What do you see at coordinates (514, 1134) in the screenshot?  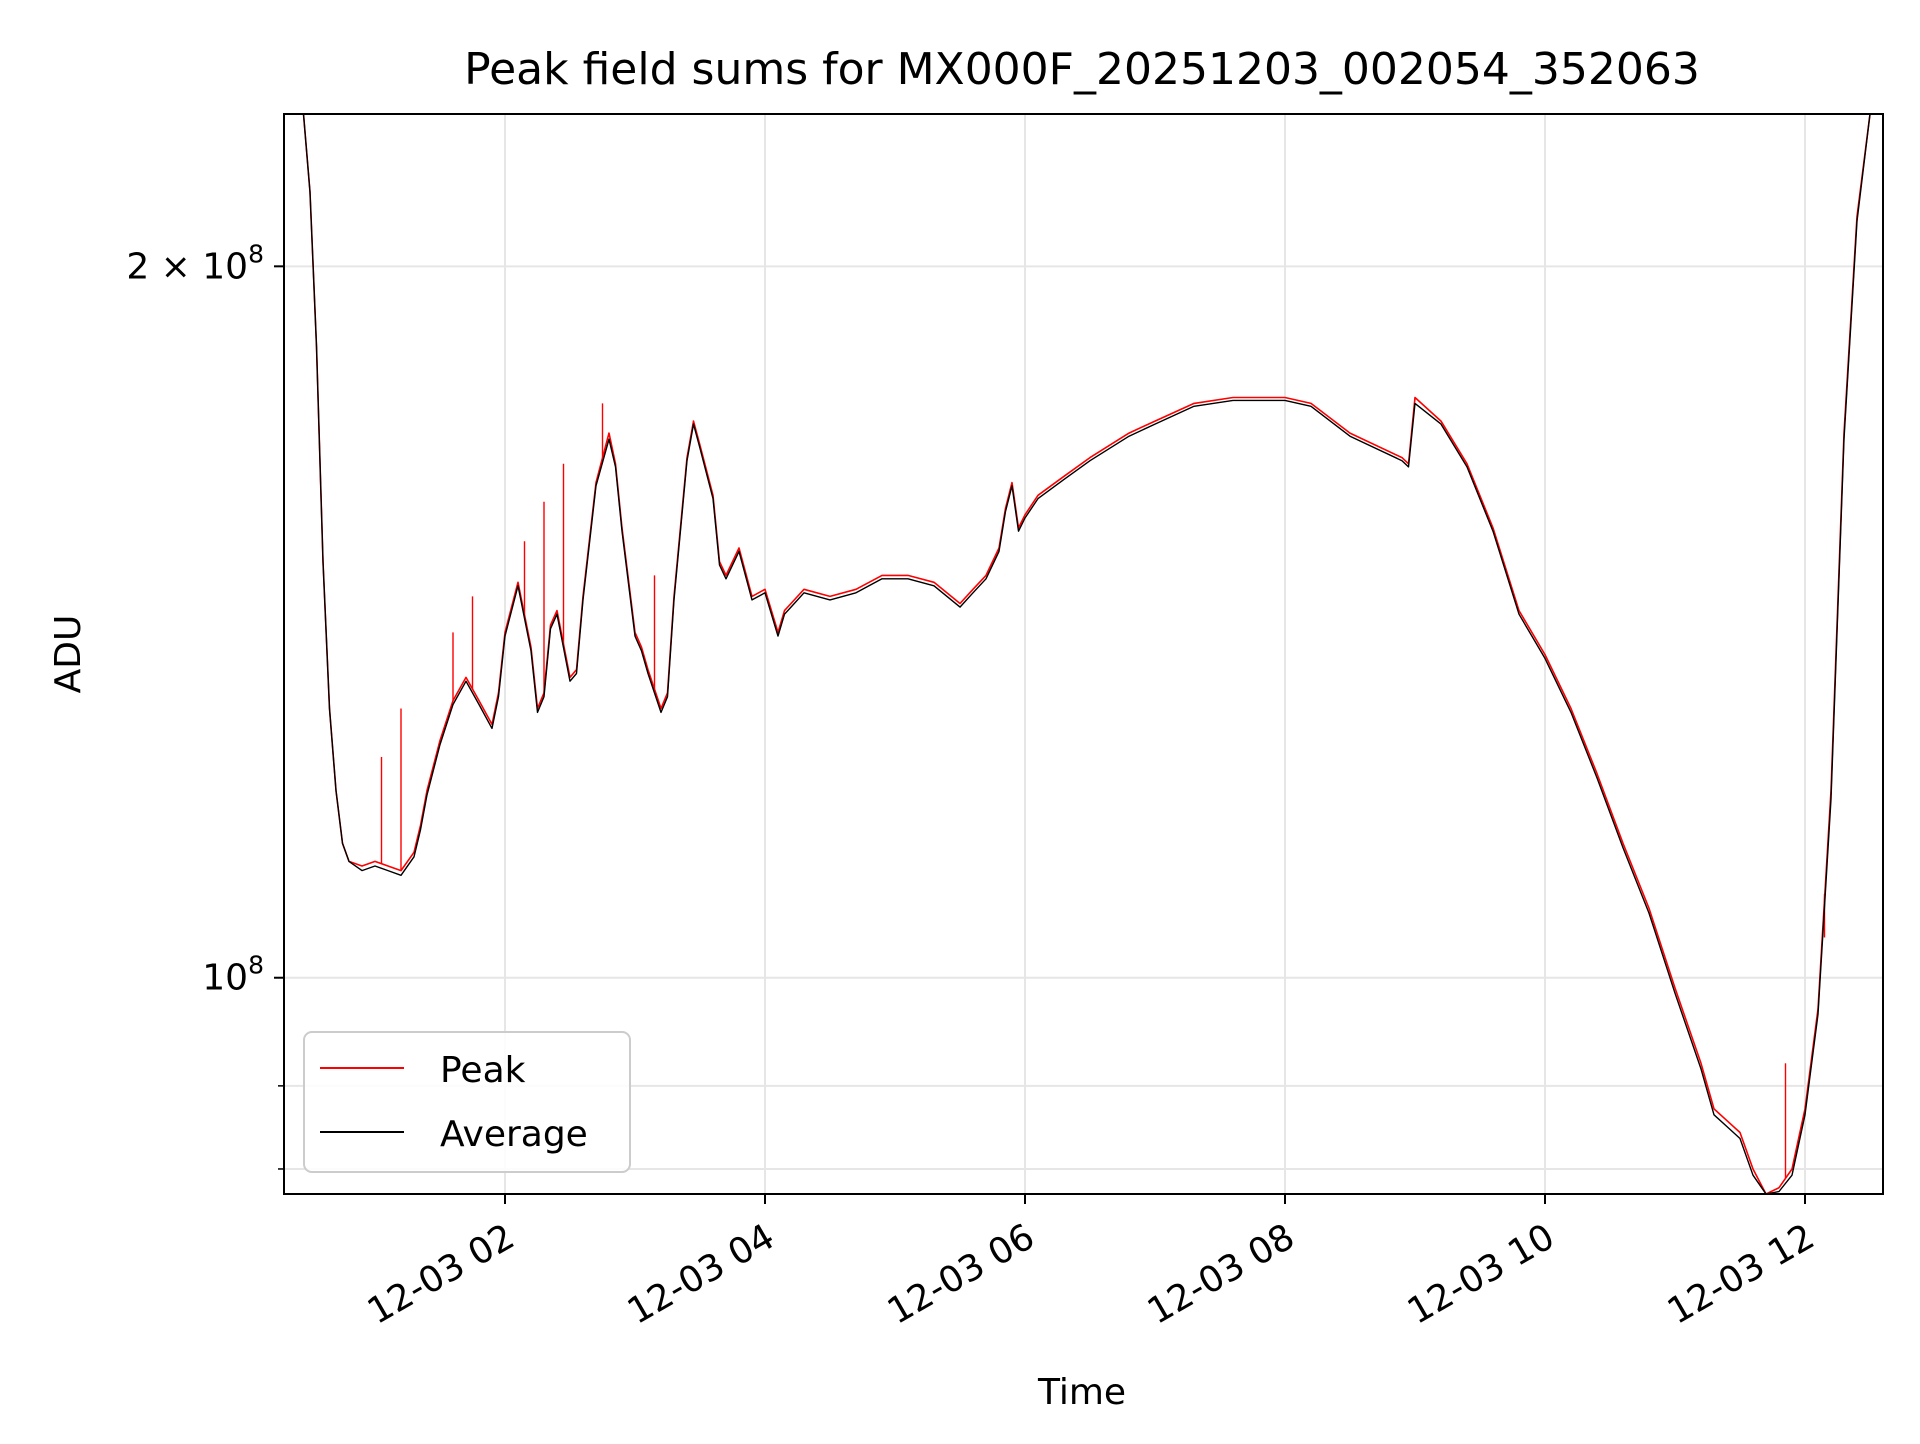 I see `legend-average-label: Average` at bounding box center [514, 1134].